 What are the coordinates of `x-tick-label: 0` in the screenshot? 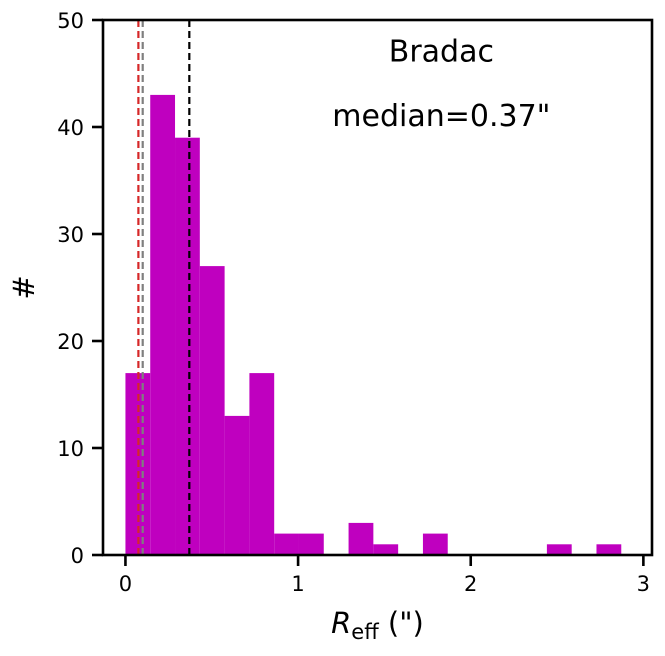 It's located at (125, 584).